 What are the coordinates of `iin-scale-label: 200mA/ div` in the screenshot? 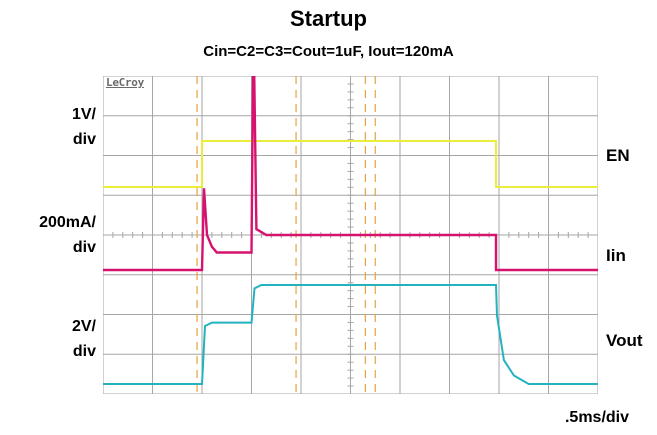 It's located at (67, 235).